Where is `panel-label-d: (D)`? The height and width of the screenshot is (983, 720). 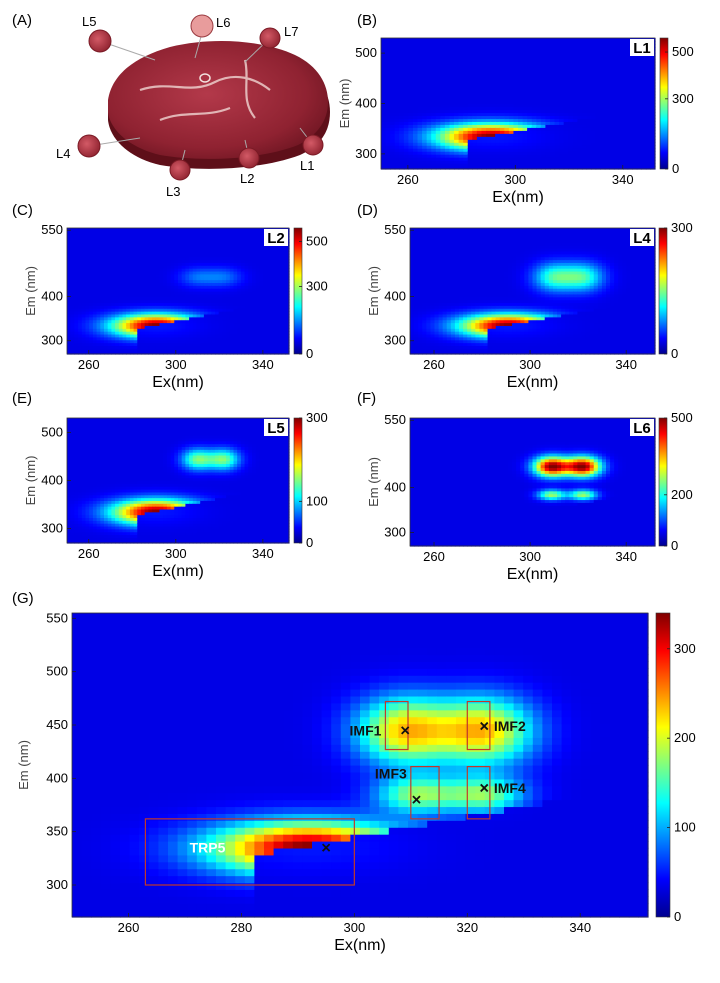 panel-label-d: (D) is located at coordinates (367, 210).